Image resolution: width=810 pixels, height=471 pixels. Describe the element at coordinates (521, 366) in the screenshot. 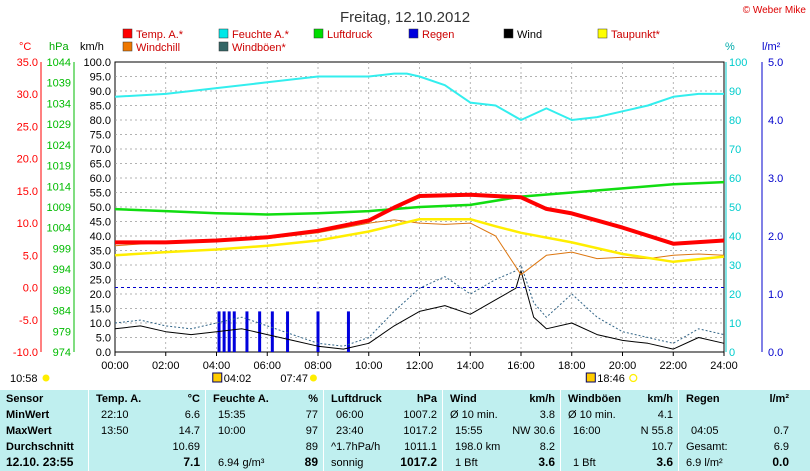

I see `x-tick-label: 16:00` at that location.